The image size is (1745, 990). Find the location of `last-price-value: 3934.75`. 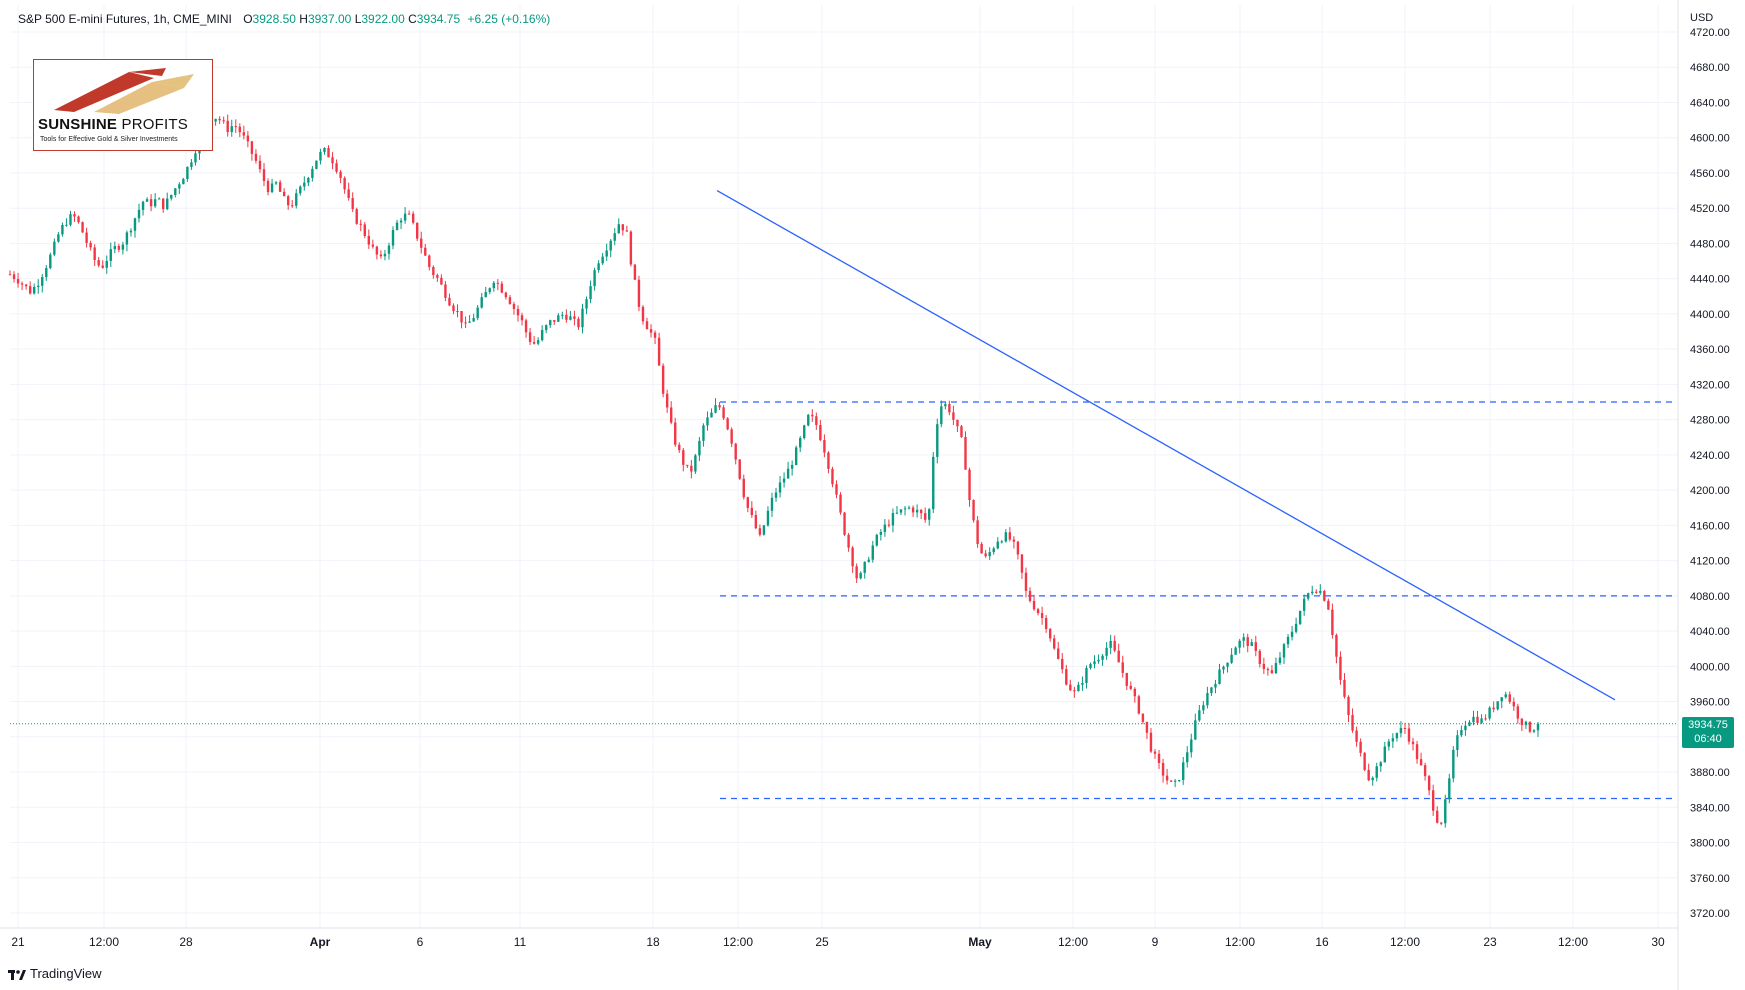

last-price-value: 3934.75 is located at coordinates (1708, 725).